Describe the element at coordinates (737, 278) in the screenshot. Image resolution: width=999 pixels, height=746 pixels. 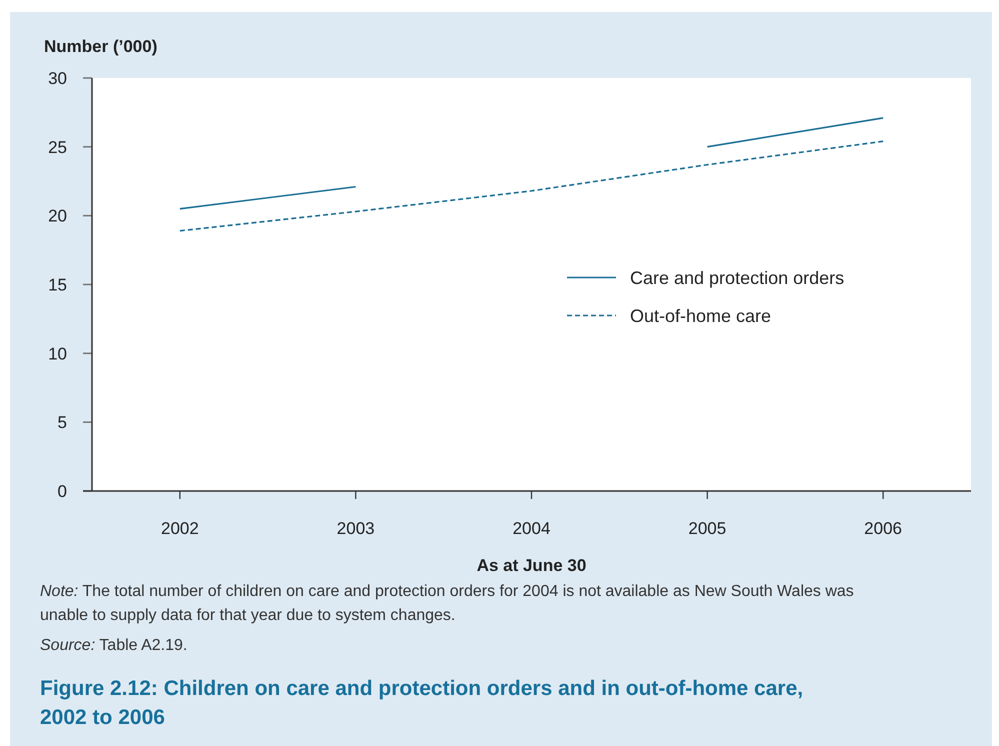
I see `legend-label: Care and protection orders` at that location.